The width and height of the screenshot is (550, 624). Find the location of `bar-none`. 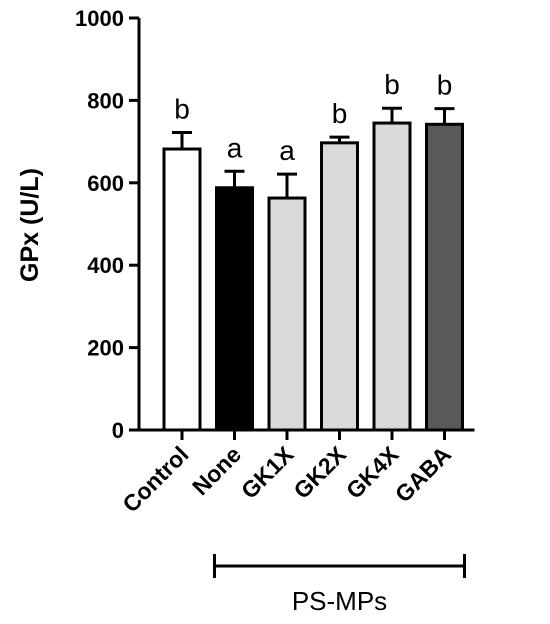

bar-none is located at coordinates (234, 309).